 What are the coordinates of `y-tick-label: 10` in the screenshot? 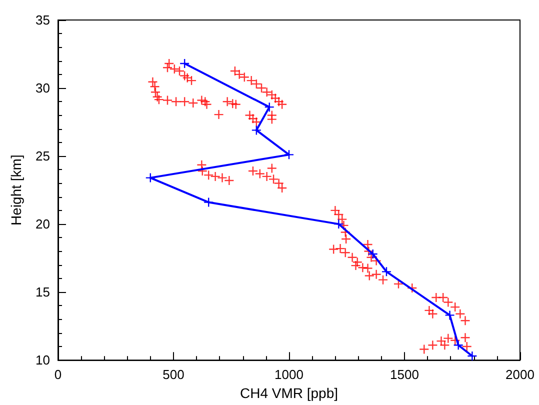 It's located at (43, 360).